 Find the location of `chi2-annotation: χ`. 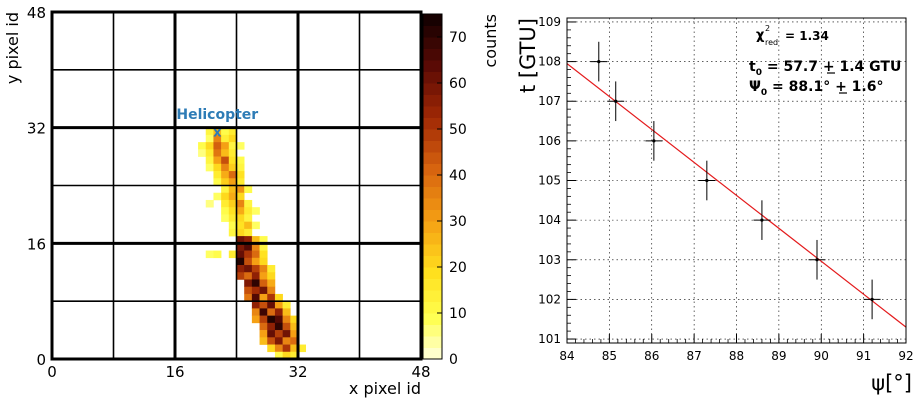

chi2-annotation: χ is located at coordinates (760, 35).